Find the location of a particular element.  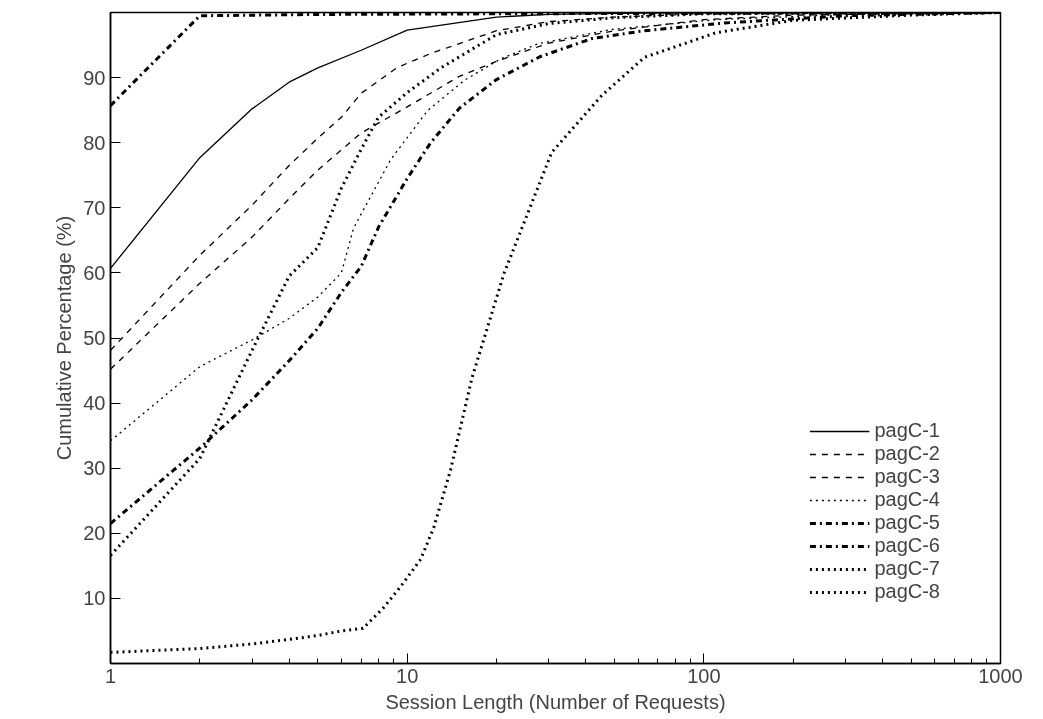

legend-label: pagC-4 is located at coordinates (907, 499).